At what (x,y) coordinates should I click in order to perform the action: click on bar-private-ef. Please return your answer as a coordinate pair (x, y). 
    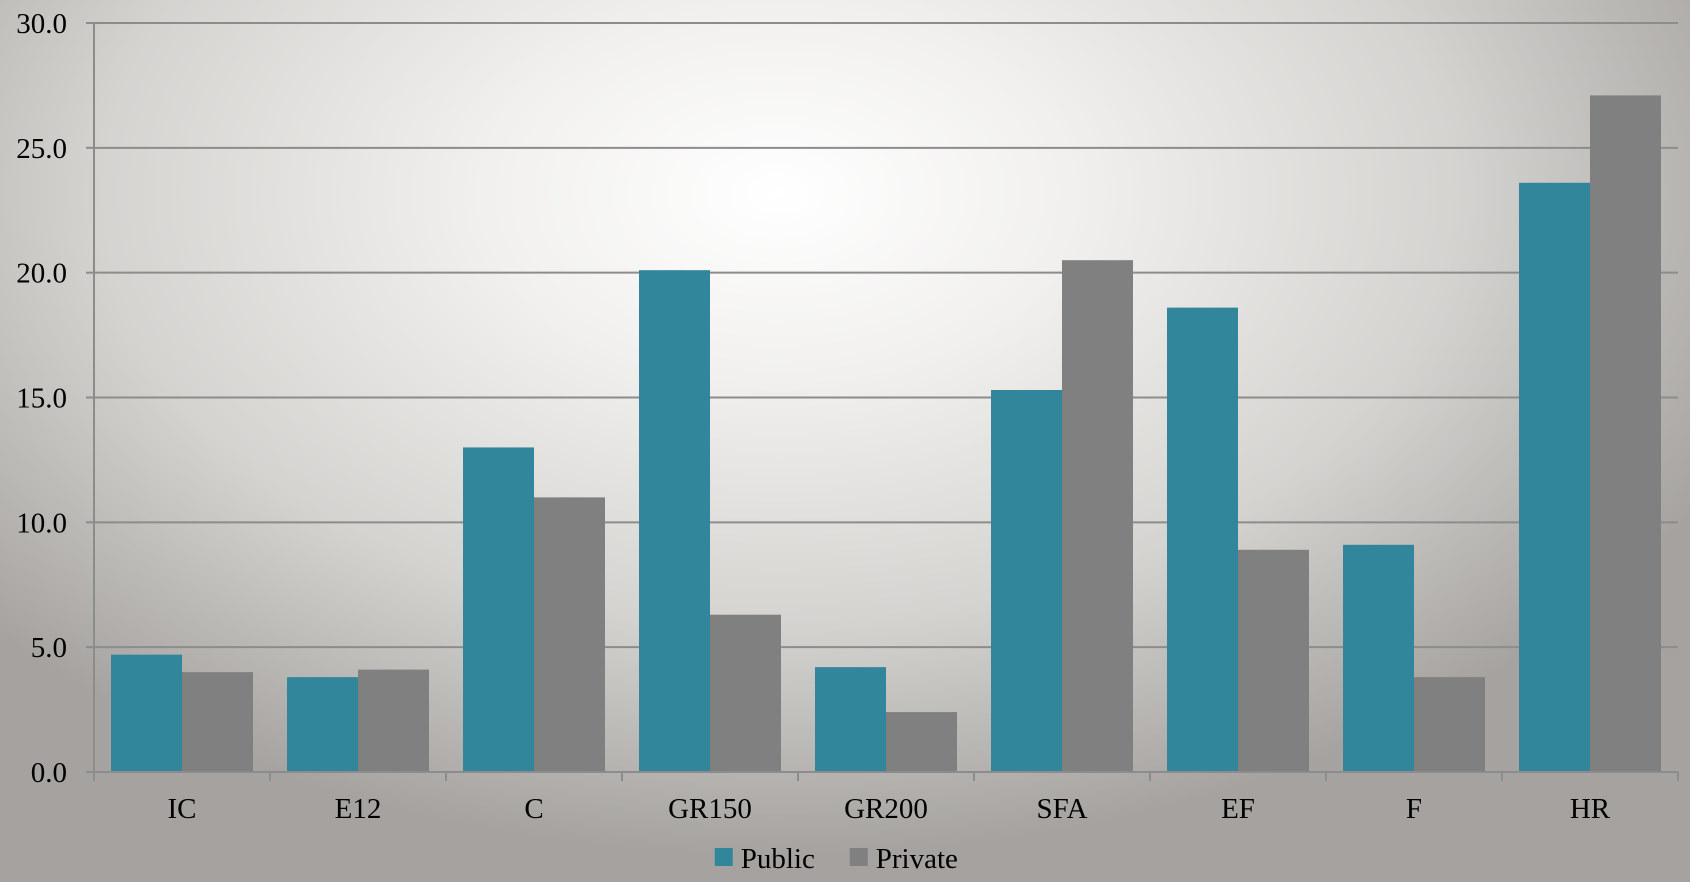
    Looking at the image, I should click on (1273, 660).